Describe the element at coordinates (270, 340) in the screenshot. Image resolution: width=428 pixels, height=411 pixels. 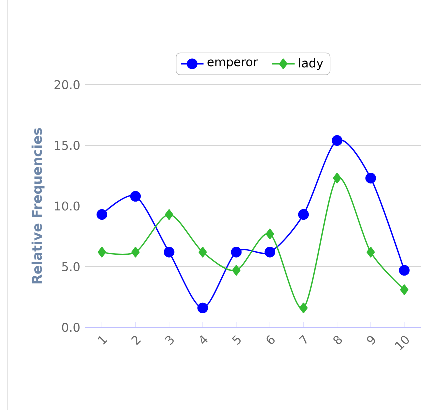
I see `x-tick-label: 6` at that location.